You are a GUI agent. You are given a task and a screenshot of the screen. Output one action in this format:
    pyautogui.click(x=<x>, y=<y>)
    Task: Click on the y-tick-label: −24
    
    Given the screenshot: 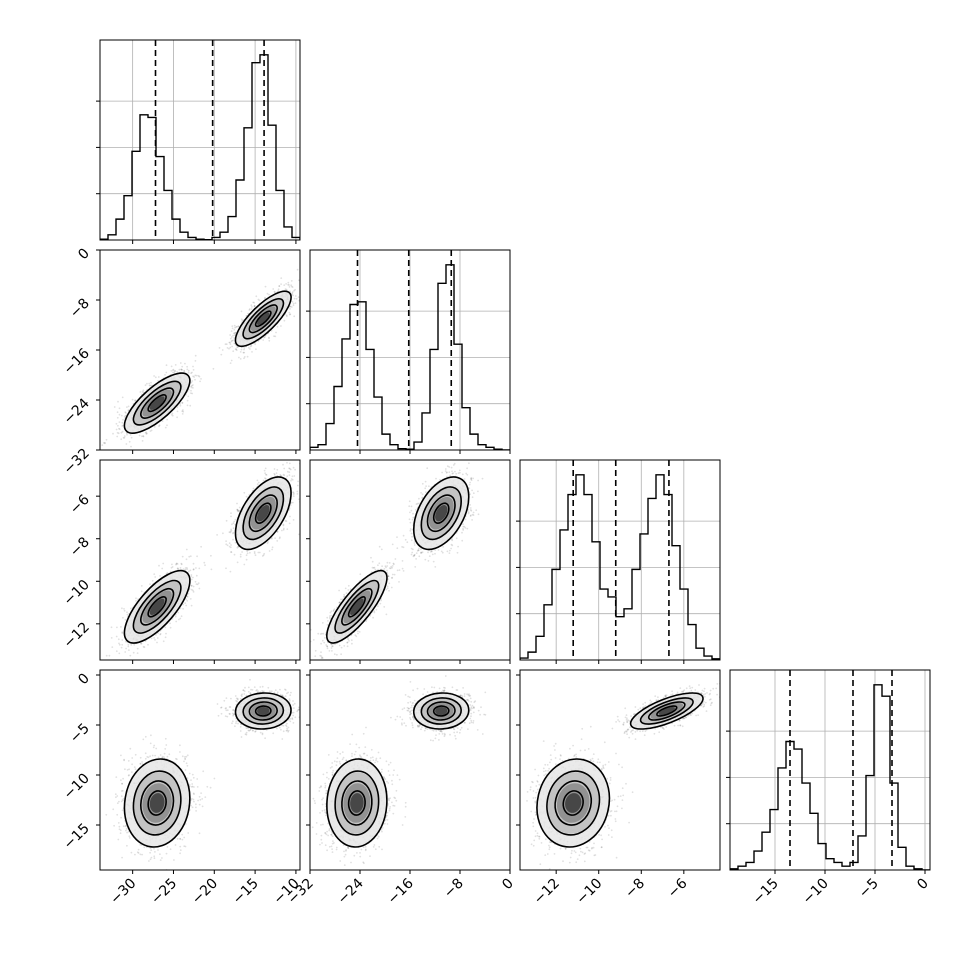 What is the action you would take?
    pyautogui.click(x=77, y=411)
    